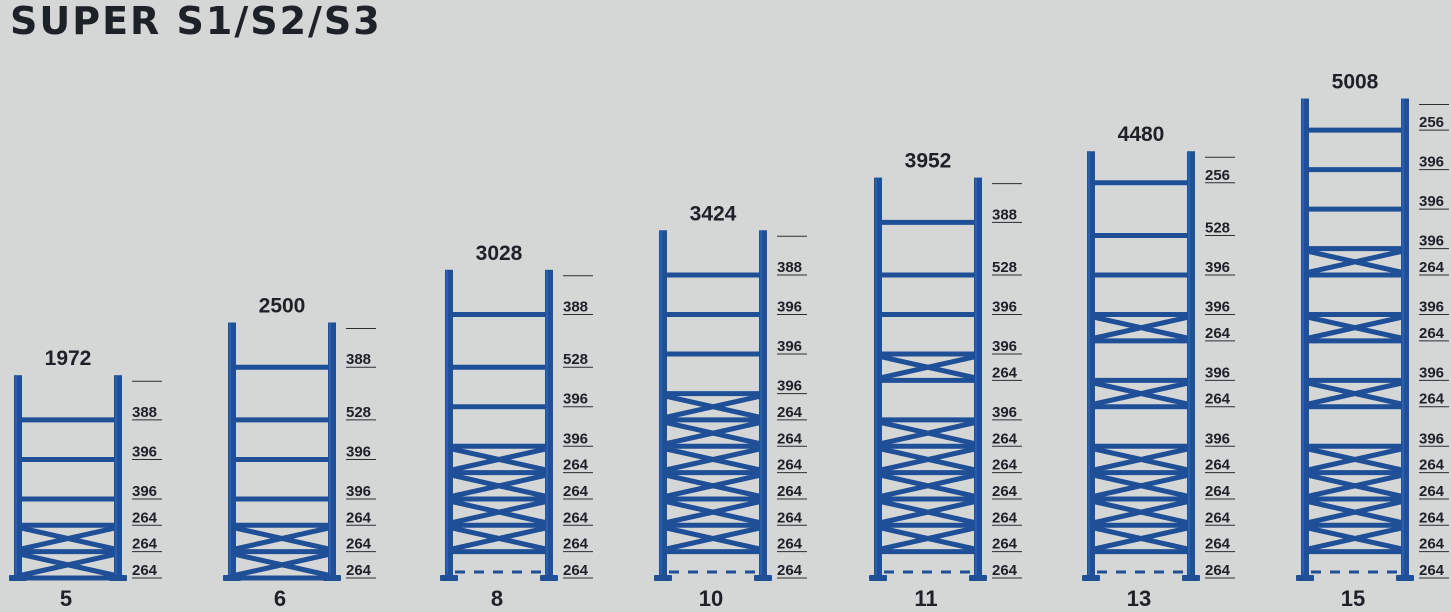  Describe the element at coordinates (145, 517) in the screenshot. I see `frame-0-dim-label-3: 264` at that location.